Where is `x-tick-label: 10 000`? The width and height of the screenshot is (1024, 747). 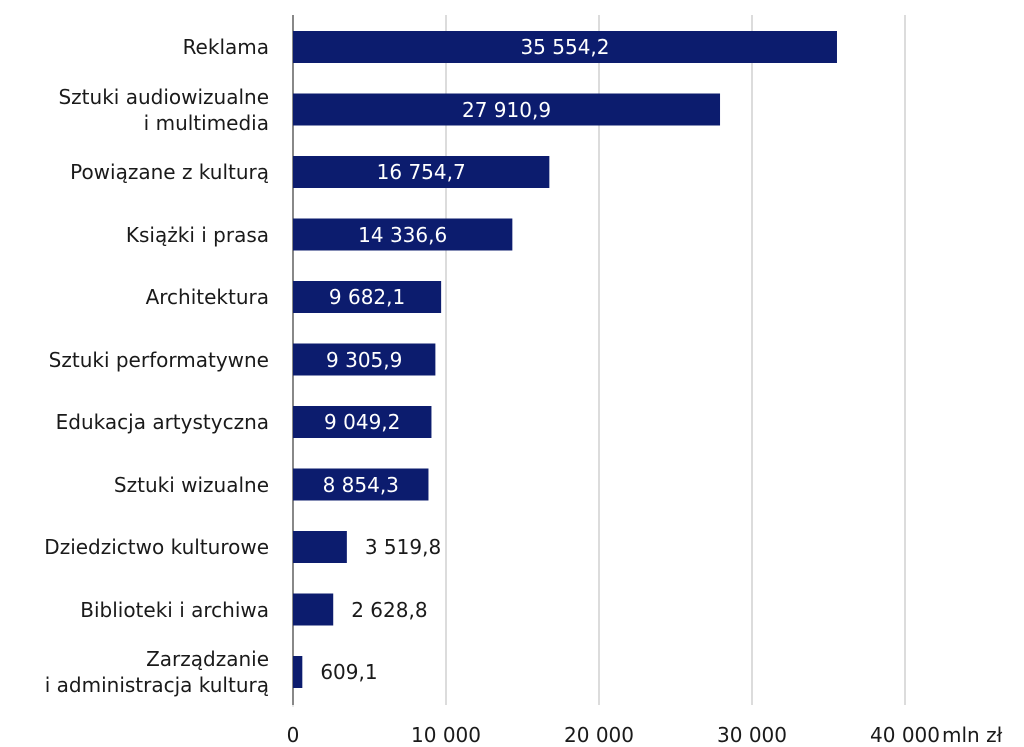
x-tick-label: 10 000 is located at coordinates (446, 735).